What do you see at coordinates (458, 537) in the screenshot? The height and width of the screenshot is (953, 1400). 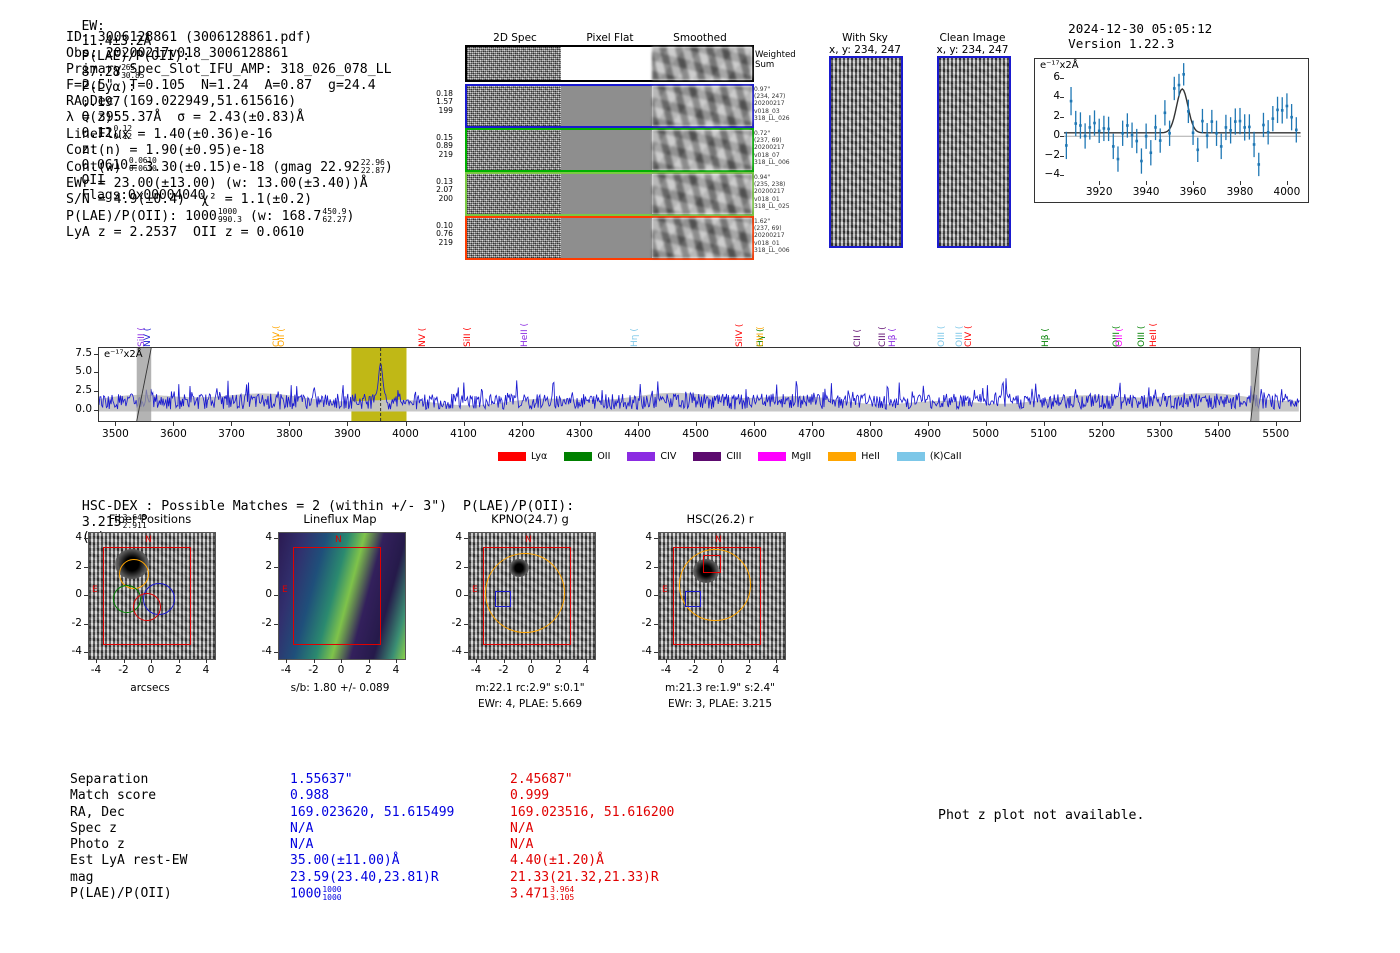 I see `y-tick-label: 4` at bounding box center [458, 537].